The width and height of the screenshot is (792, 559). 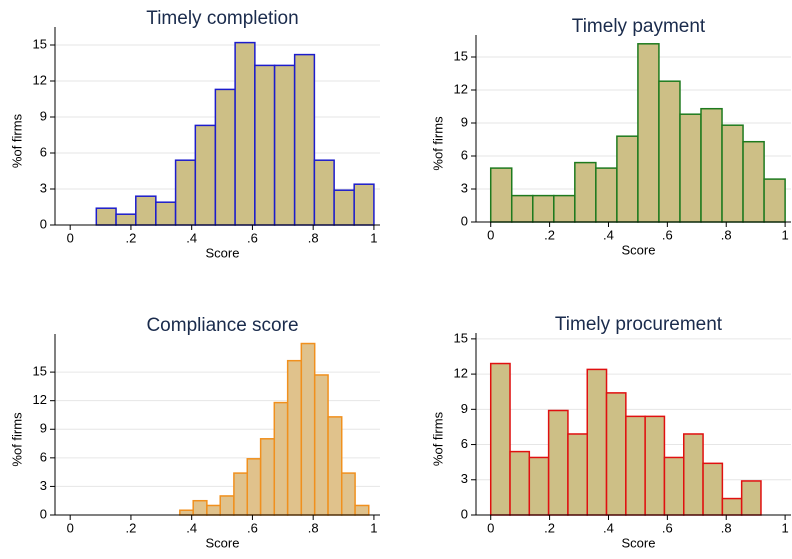 I want to click on chart-title: Compliance score, so click(x=222, y=325).